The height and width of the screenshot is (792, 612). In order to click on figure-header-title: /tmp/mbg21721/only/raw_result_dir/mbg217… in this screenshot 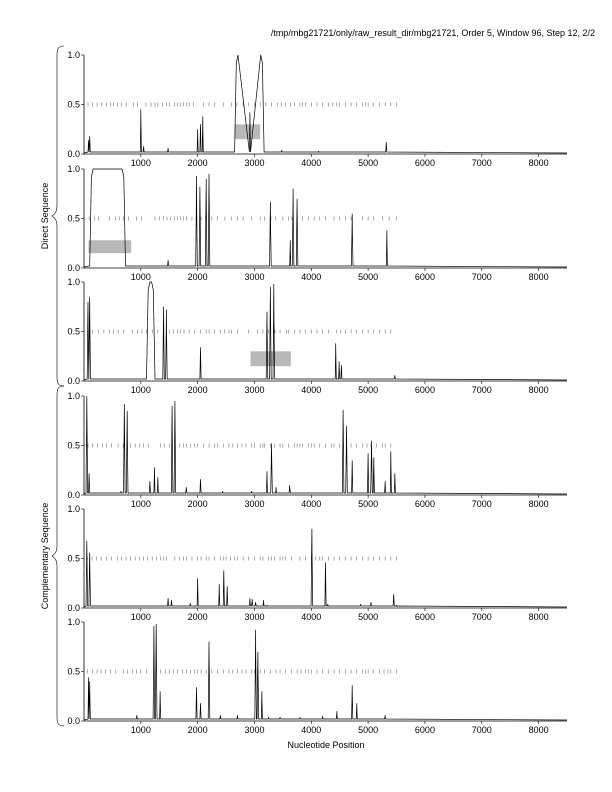, I will do `click(433, 33)`.